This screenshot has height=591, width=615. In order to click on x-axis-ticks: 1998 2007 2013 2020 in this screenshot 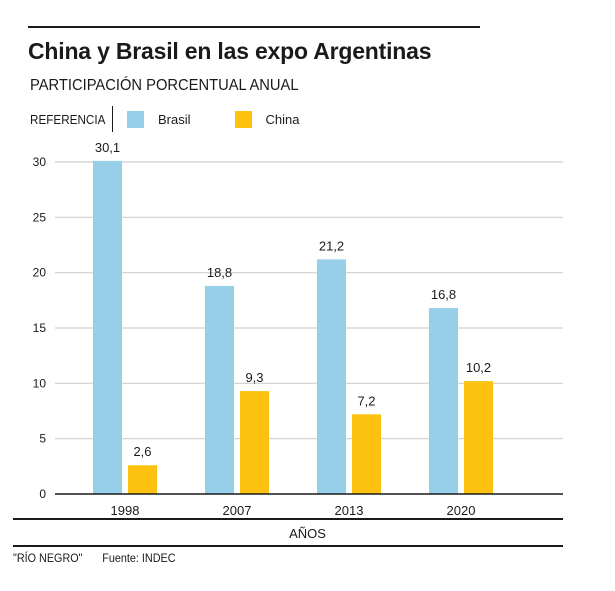, I will do `click(309, 505)`.